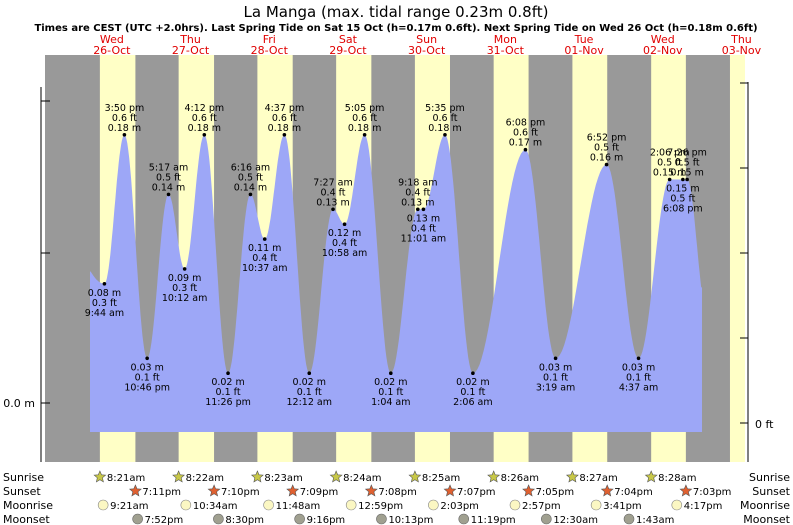 This screenshot has width=793, height=525. Describe the element at coordinates (28, 505) in the screenshot. I see `row-label-moonrise-left: Moonrise` at that location.